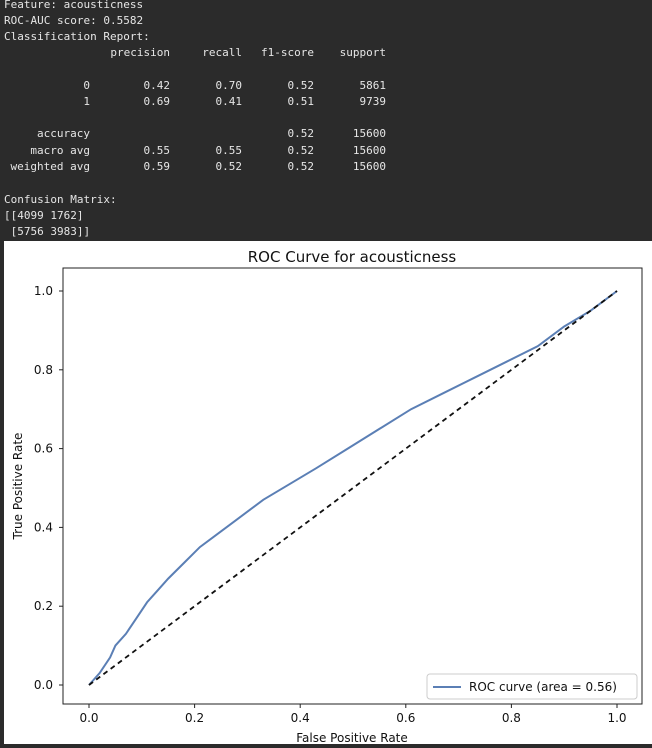 The image size is (652, 748). I want to click on legend: ROC curve (area = 0.56), so click(532, 686).